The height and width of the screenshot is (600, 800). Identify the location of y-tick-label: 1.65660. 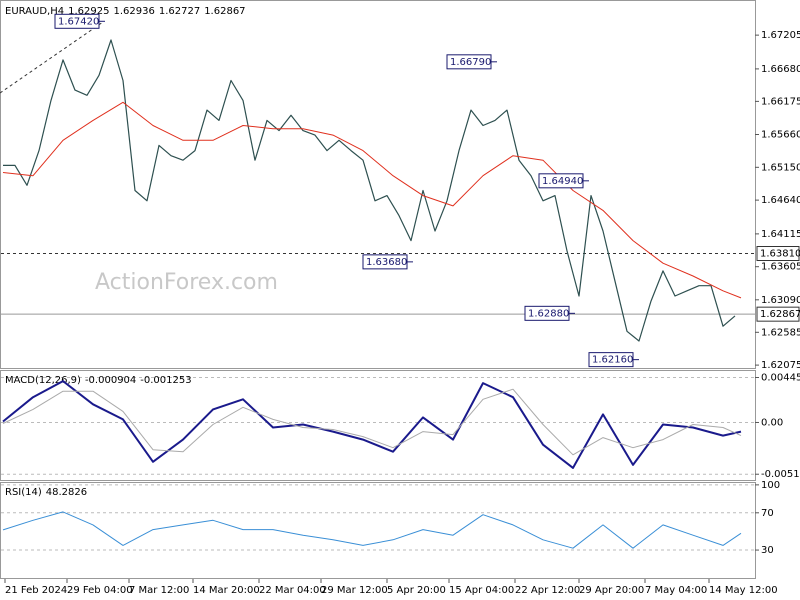
(780, 135).